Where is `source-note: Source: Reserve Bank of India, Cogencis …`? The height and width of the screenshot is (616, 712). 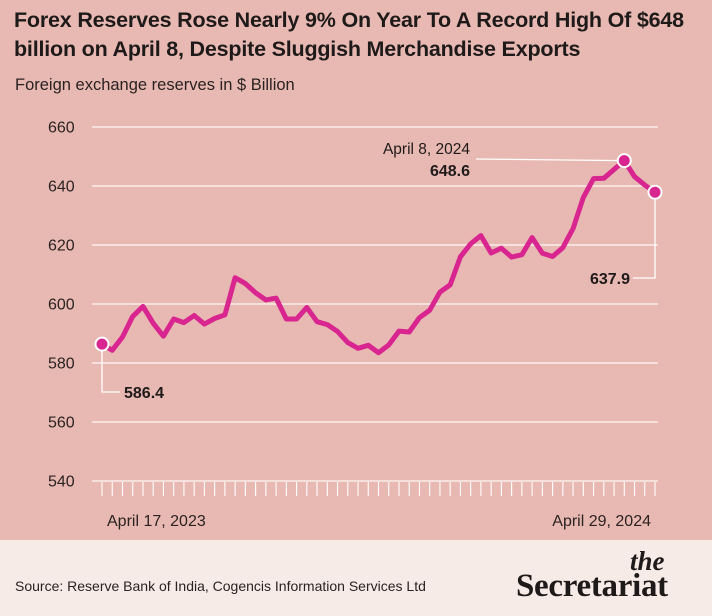 source-note: Source: Reserve Bank of India, Cogencis … is located at coordinates (220, 586).